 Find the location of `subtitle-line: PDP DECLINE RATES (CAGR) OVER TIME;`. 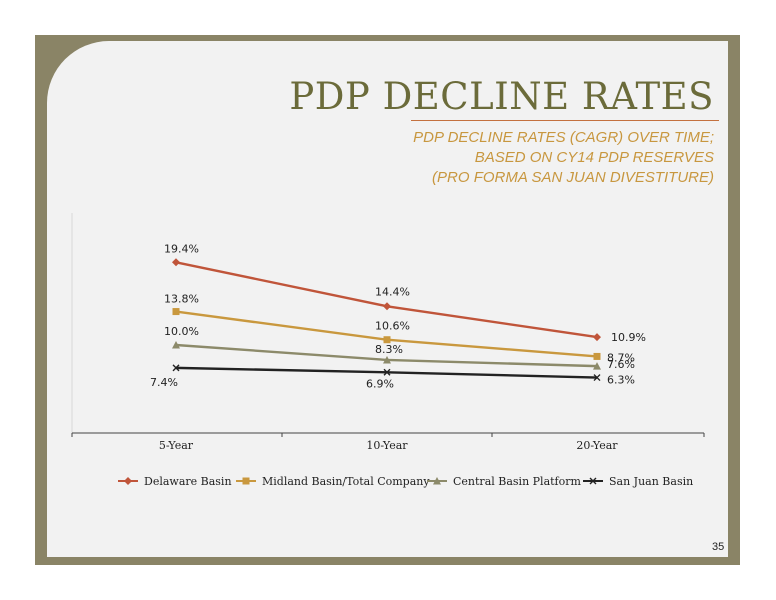

subtitle-line: PDP DECLINE RATES (CAGR) OVER TIME; is located at coordinates (563, 137).